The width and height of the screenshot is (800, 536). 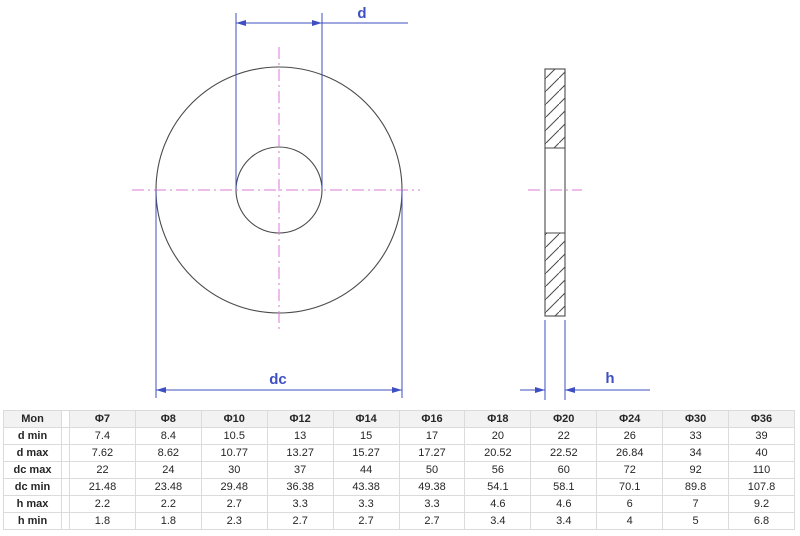 What do you see at coordinates (696, 453) in the screenshot?
I see `table-cell: 34` at bounding box center [696, 453].